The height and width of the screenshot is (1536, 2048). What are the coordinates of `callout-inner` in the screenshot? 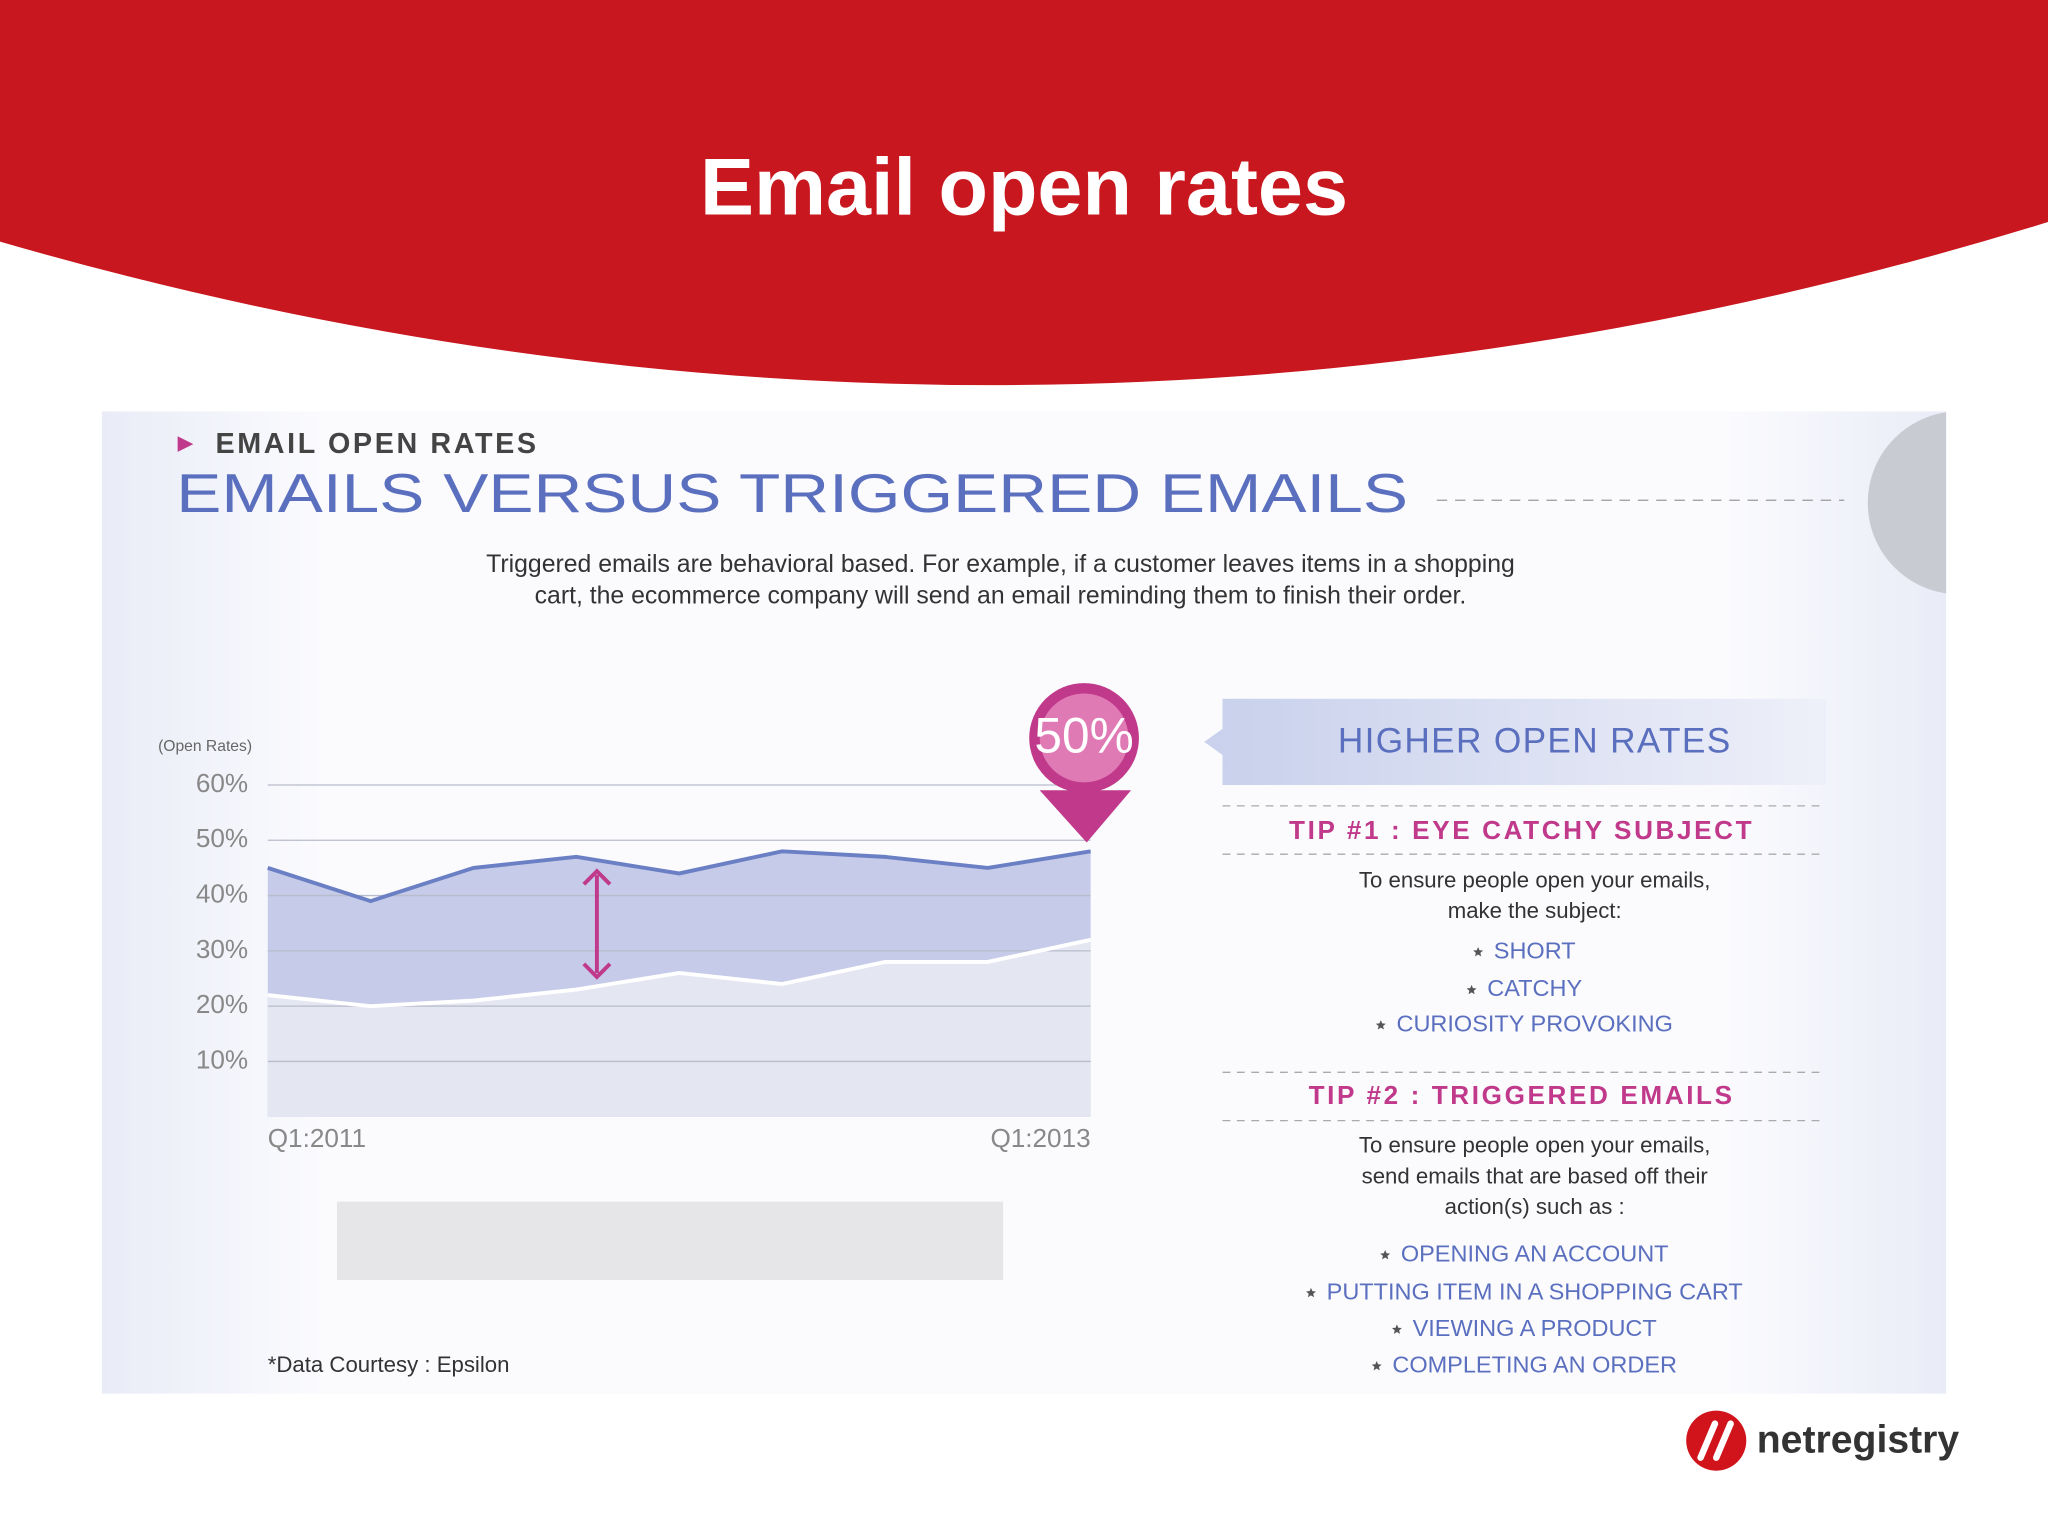 It's located at (1084, 738).